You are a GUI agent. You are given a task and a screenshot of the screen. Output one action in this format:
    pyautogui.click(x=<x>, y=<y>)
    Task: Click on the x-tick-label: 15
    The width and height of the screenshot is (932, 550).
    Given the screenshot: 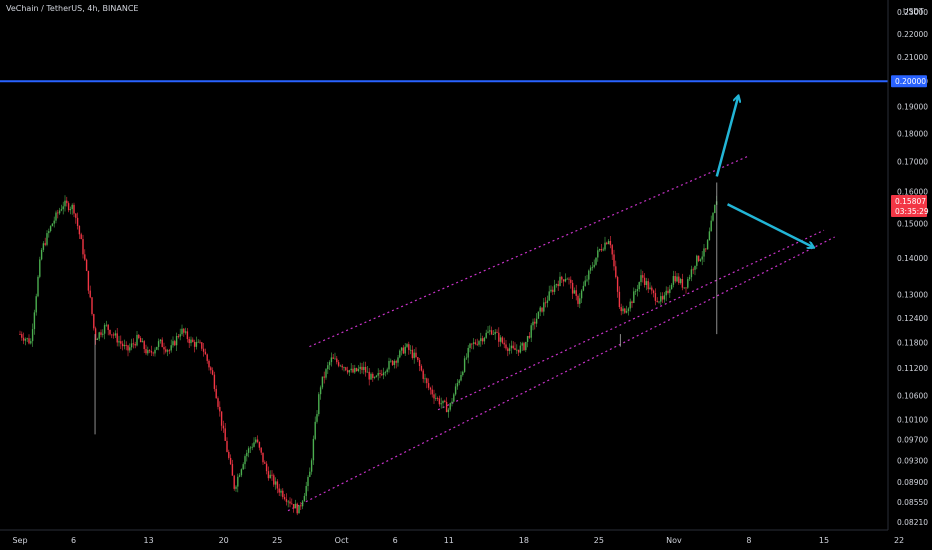 What is the action you would take?
    pyautogui.click(x=824, y=540)
    